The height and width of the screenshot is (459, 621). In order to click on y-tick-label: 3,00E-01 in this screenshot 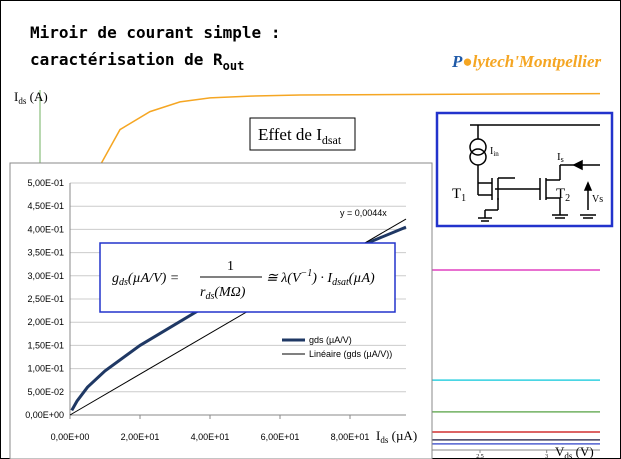, I will do `click(45, 276)`.